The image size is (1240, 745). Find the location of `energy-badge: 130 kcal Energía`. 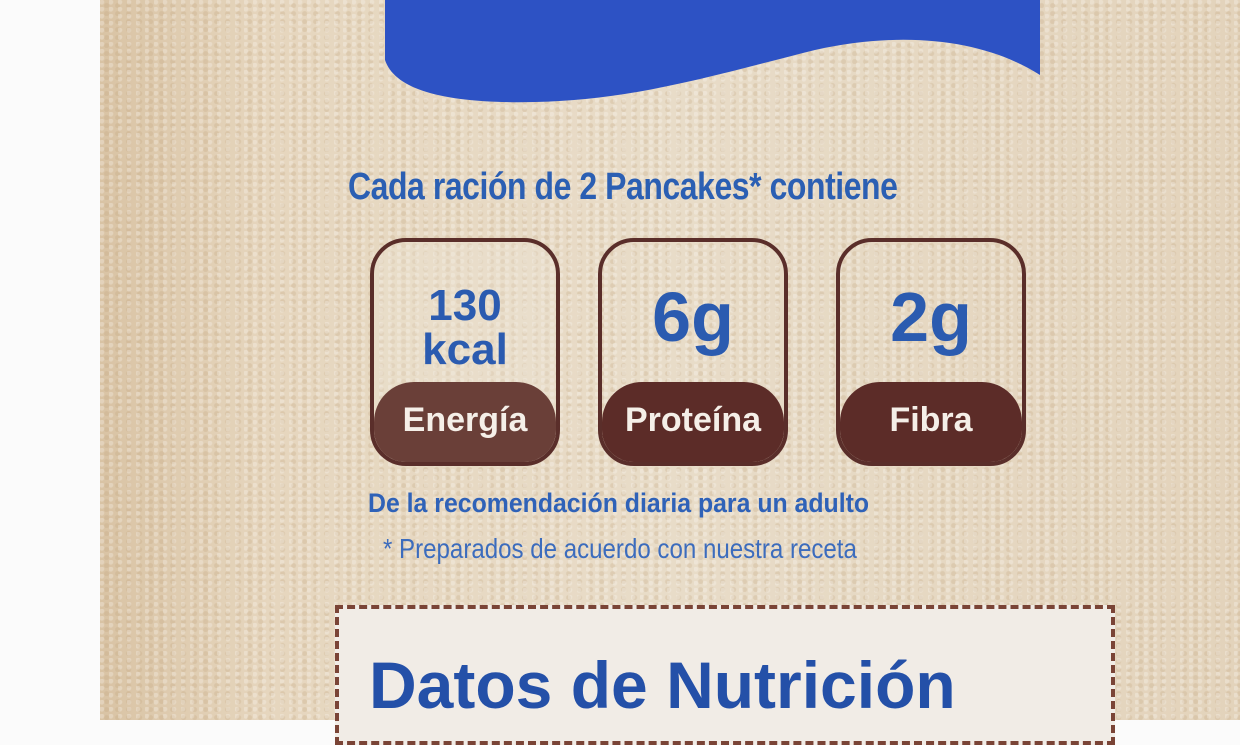

energy-badge: 130 kcal Energía is located at coordinates (465, 352).